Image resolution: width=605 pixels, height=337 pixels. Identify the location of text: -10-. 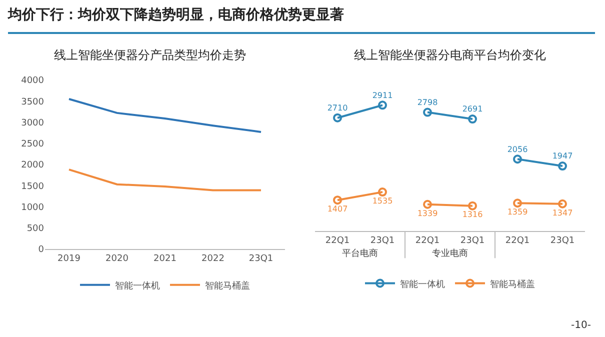
(581, 325).